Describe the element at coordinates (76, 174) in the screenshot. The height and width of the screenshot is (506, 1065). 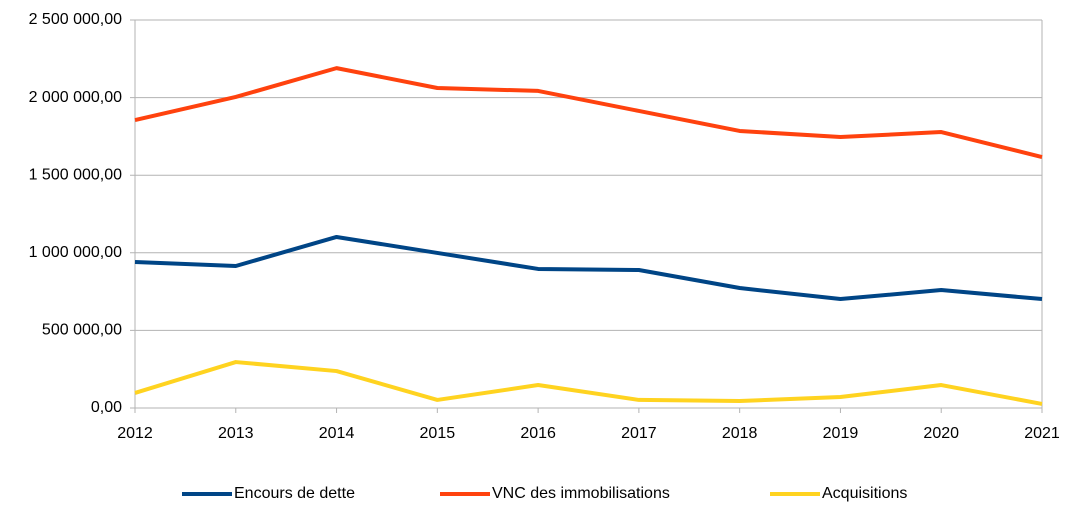
I see `y-tick-label: 1 500 000,00` at that location.